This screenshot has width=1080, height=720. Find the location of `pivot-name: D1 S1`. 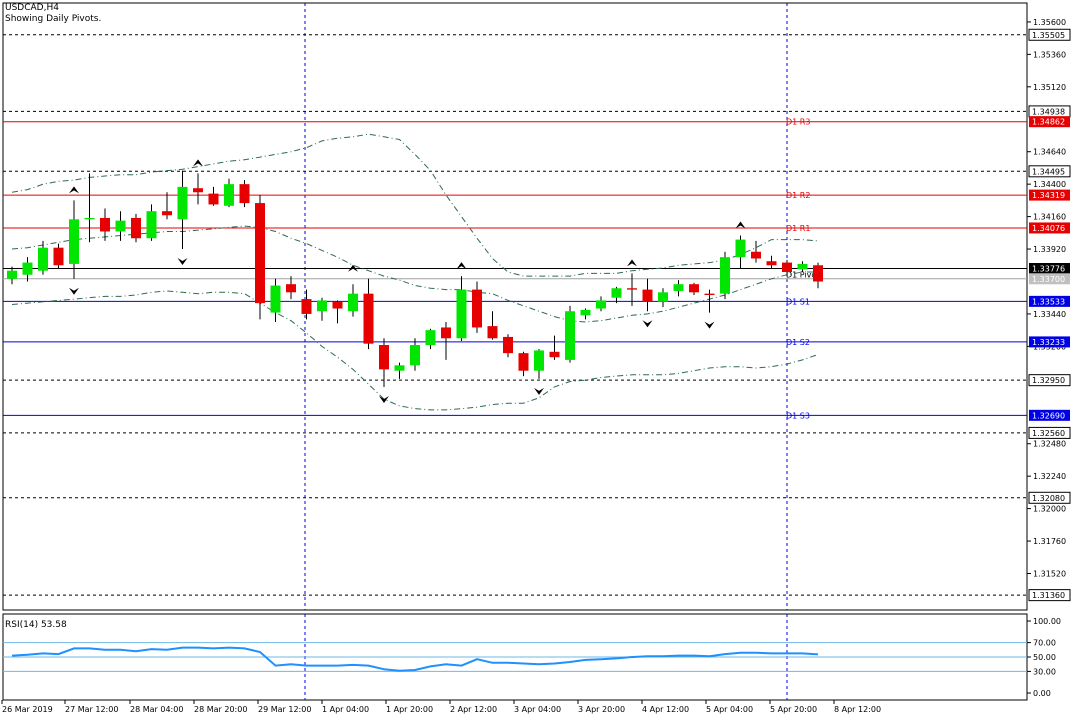

pivot-name: D1 S1 is located at coordinates (798, 301).